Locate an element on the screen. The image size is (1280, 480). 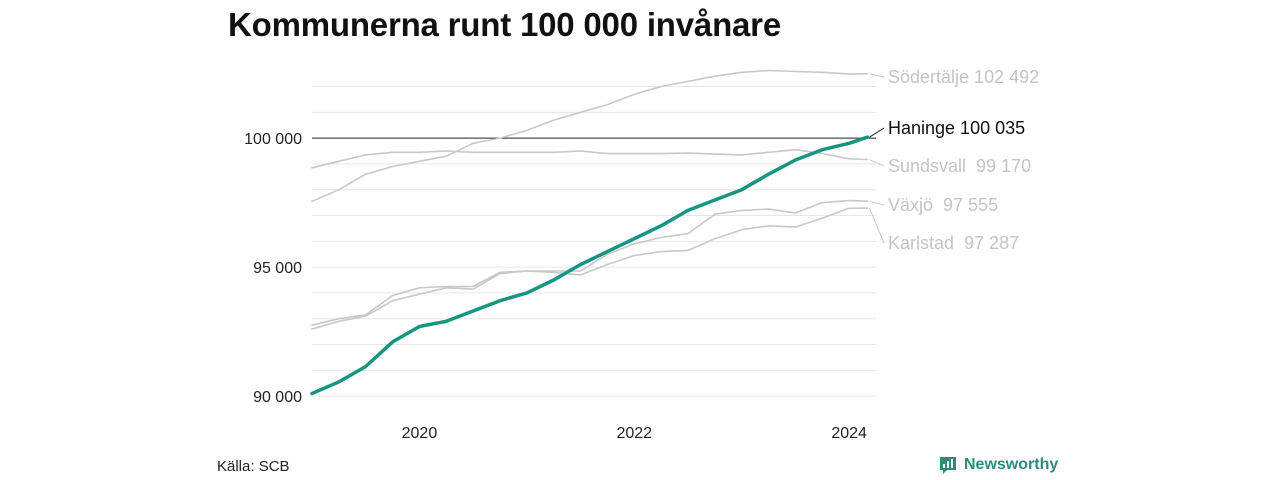
y-tick-label: 100 000 is located at coordinates (273, 139).